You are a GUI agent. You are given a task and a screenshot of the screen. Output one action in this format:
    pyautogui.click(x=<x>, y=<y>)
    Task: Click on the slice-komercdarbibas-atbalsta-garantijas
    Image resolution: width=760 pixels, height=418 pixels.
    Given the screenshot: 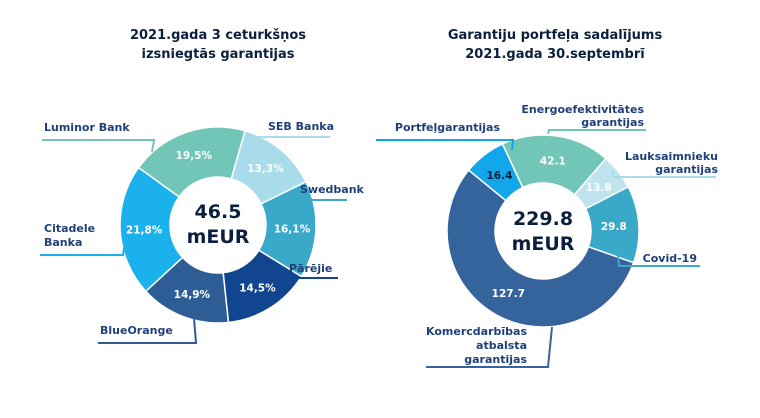 What is the action you would take?
    pyautogui.click(x=540, y=248)
    